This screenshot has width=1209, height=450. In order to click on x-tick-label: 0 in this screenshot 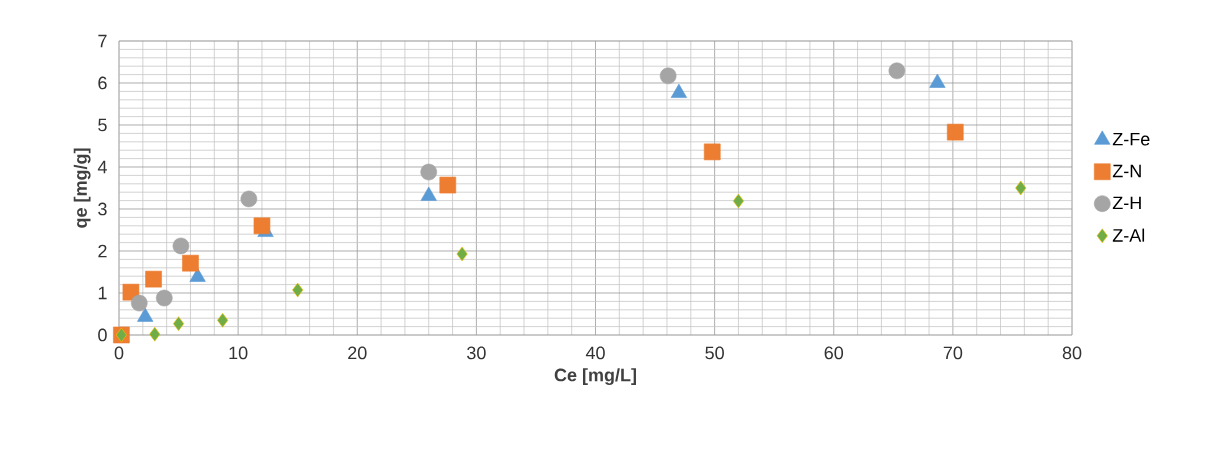, I will do `click(119, 353)`.